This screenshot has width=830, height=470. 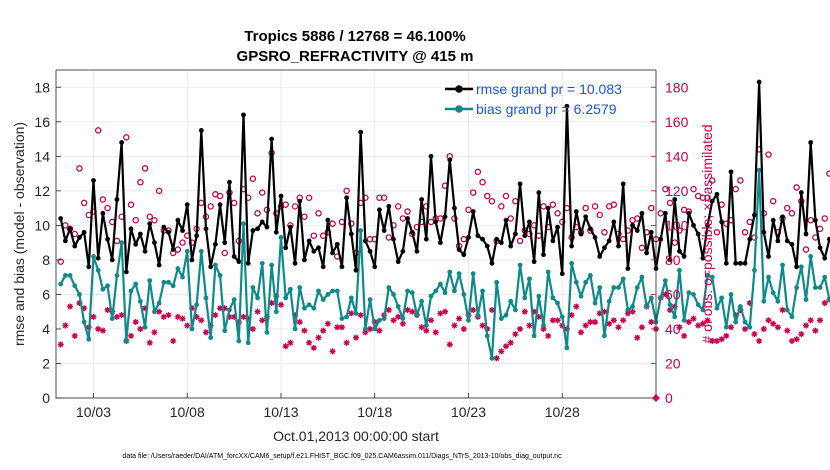 What do you see at coordinates (280, 412) in the screenshot?
I see `x-tick-label: 10/13` at bounding box center [280, 412].